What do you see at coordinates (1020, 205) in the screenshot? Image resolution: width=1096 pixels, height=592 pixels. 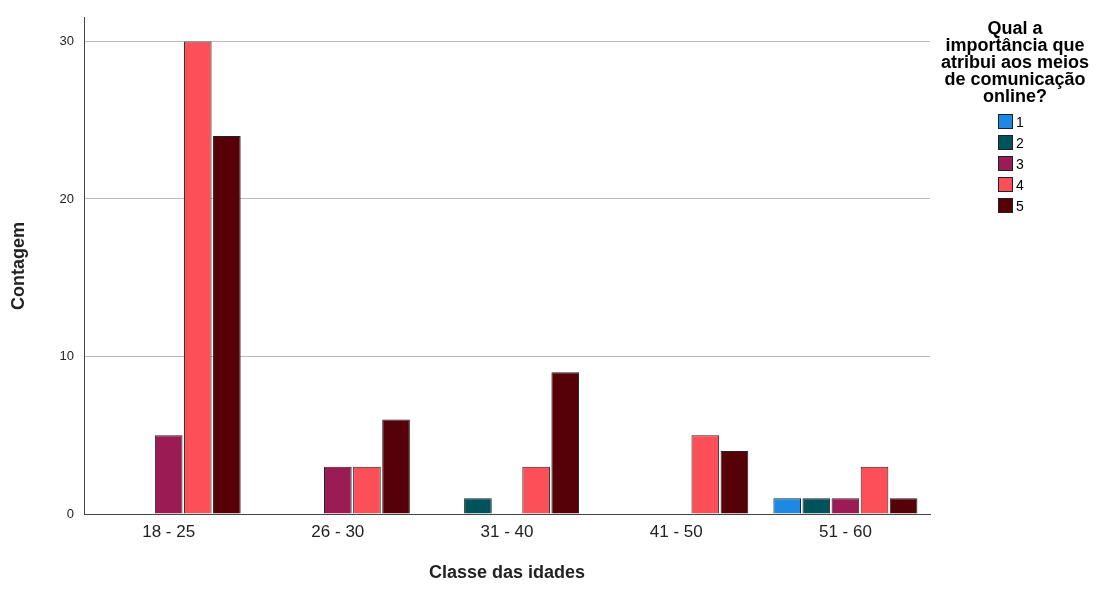 I see `legend-label: 5` at bounding box center [1020, 205].